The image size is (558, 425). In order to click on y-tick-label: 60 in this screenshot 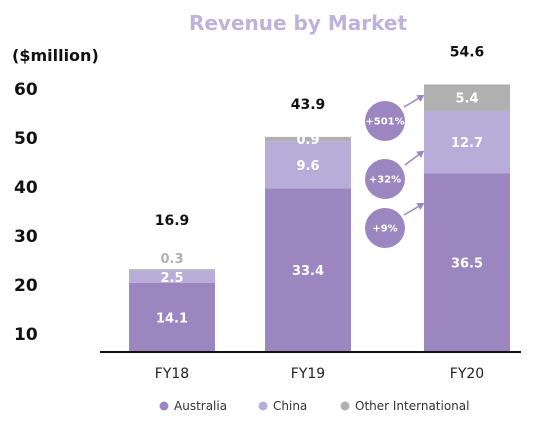, I will do `click(26, 90)`.